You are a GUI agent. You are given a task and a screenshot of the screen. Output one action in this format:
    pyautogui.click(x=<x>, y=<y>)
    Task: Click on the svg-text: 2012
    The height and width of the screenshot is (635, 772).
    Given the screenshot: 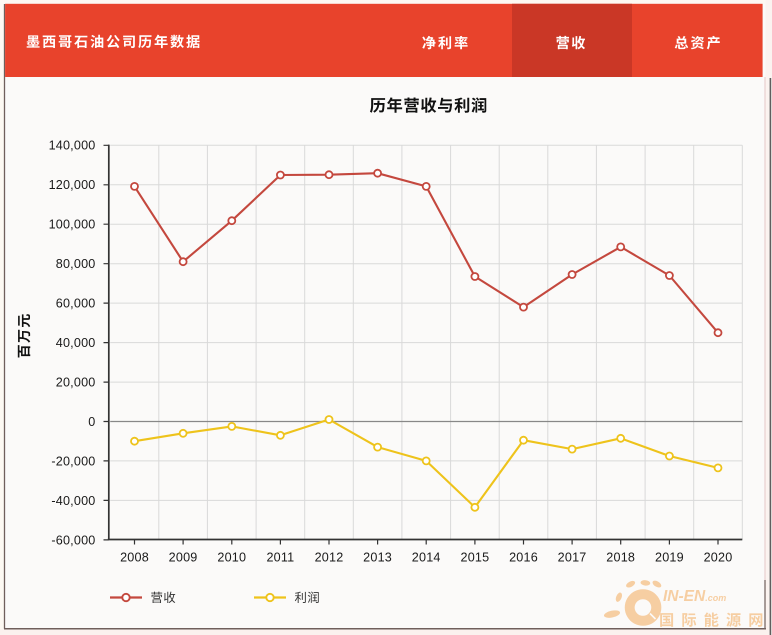 What is the action you would take?
    pyautogui.click(x=329, y=558)
    